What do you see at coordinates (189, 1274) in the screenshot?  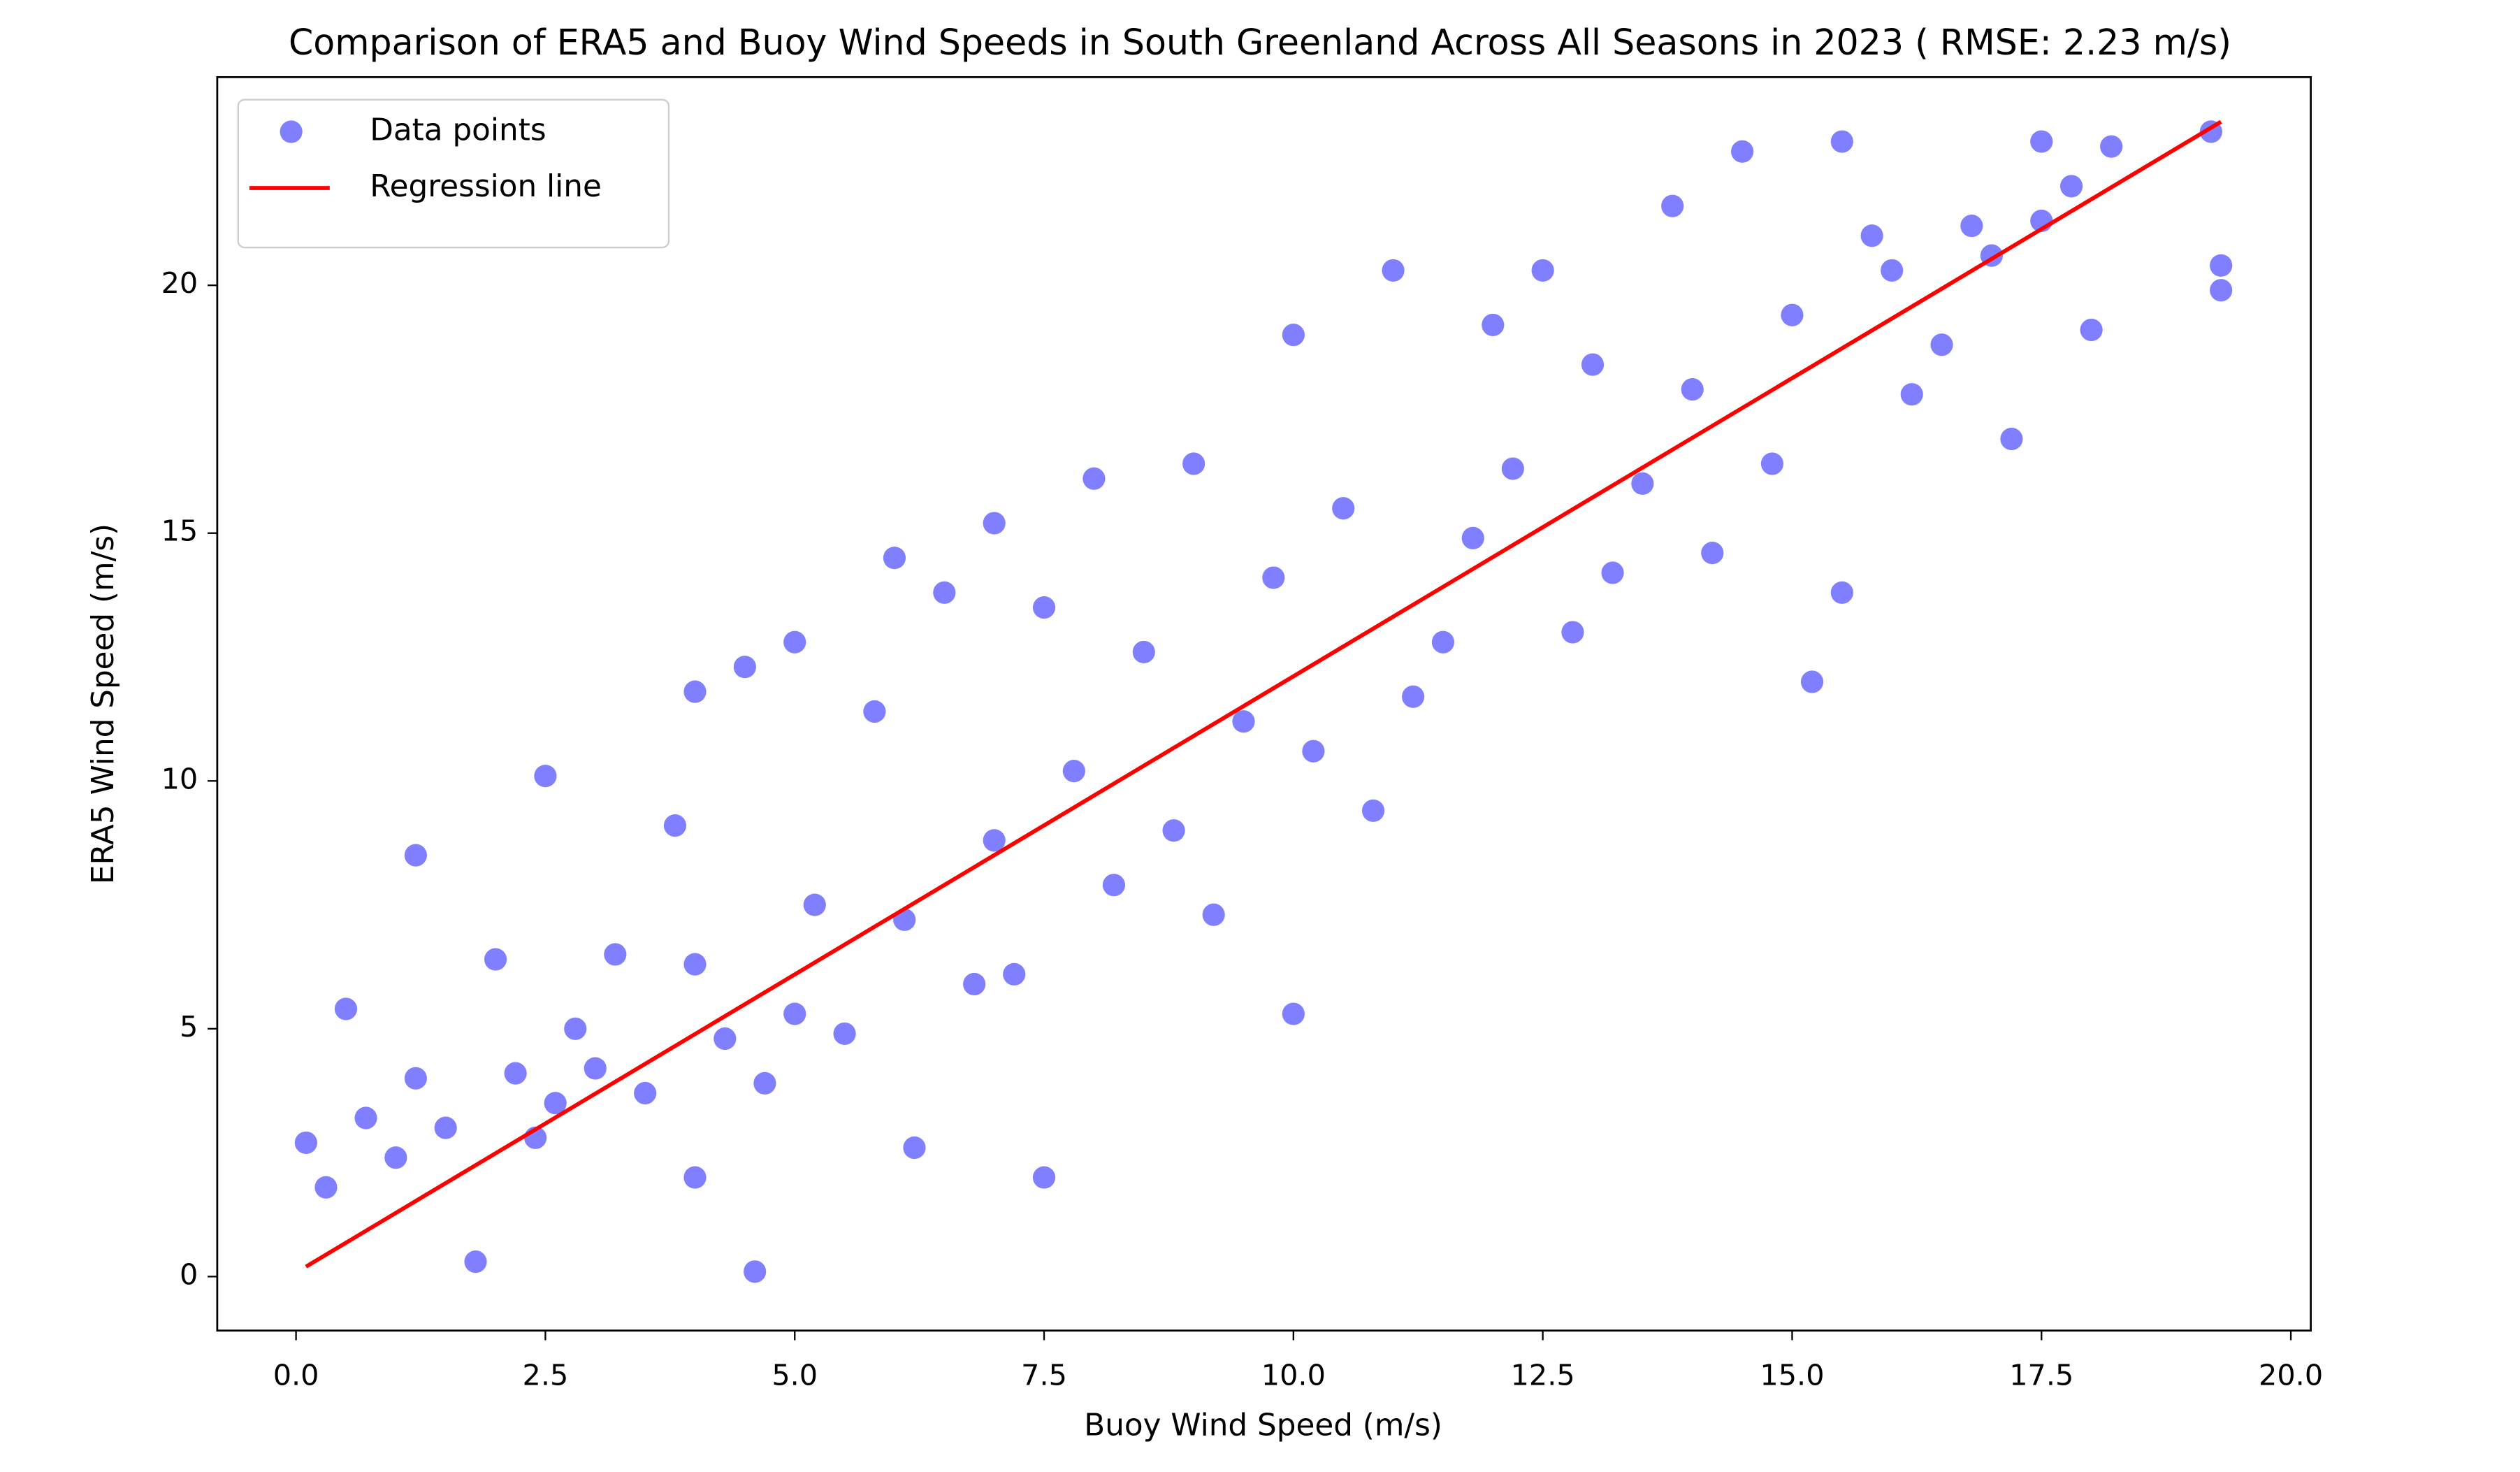 I see `y-tick-label: 0` at bounding box center [189, 1274].